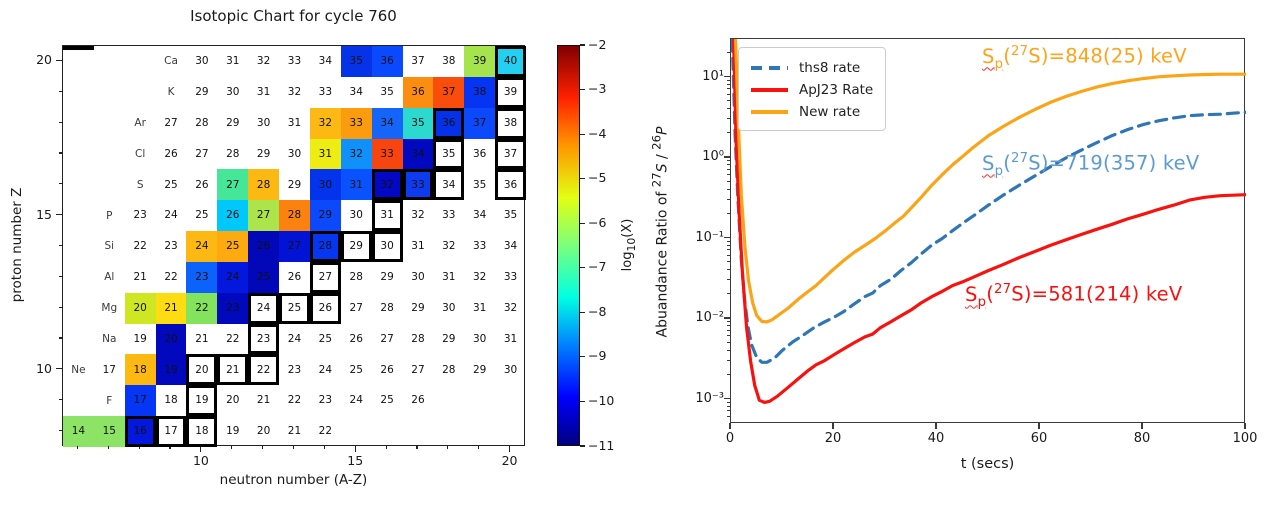 Image resolution: width=1267 pixels, height=508 pixels. I want to click on colorbar-tick-label: −5, so click(597, 178).